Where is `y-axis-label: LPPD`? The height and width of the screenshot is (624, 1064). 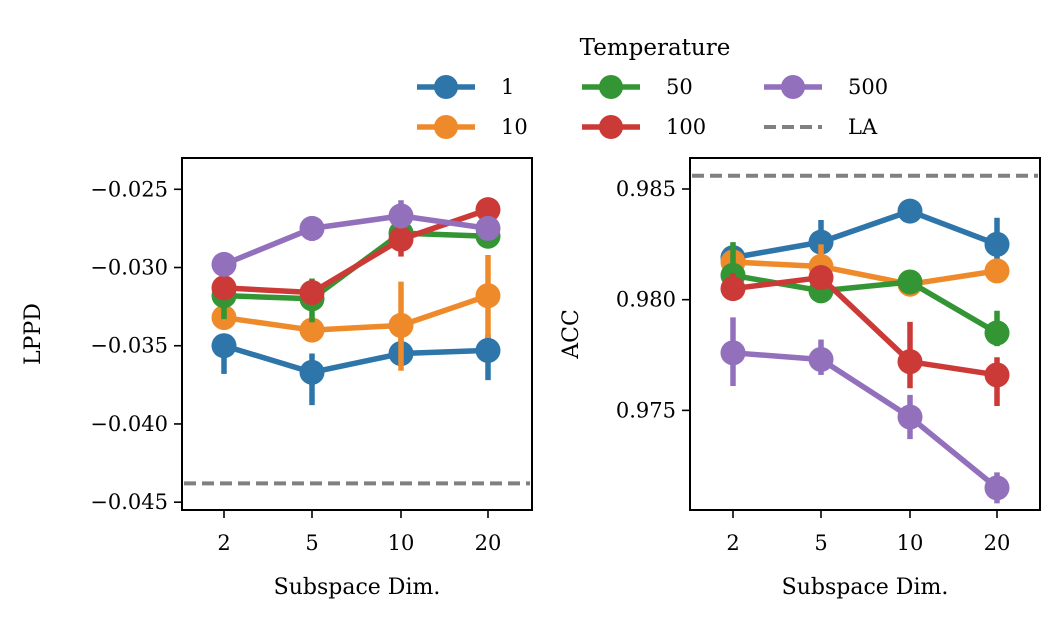
y-axis-label: LPPD is located at coordinates (33, 334).